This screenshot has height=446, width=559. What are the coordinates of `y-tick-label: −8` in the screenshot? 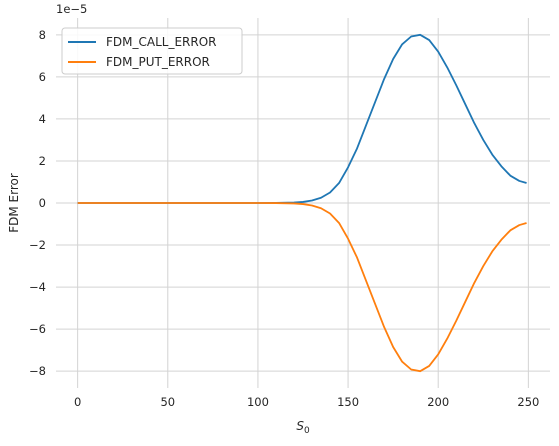 It's located at (37, 371).